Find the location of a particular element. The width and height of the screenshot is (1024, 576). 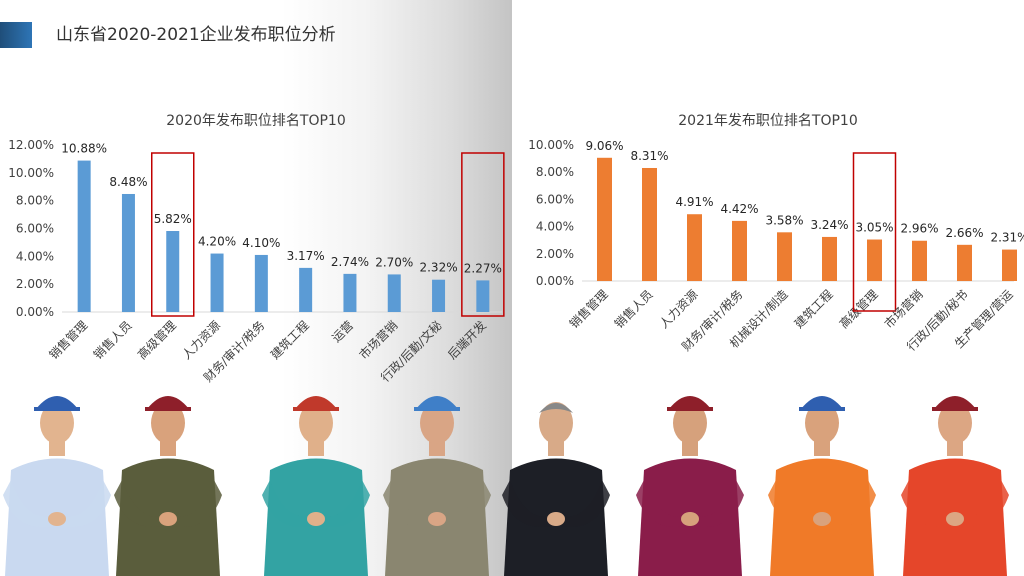

value-label: 3.05% is located at coordinates (874, 228).